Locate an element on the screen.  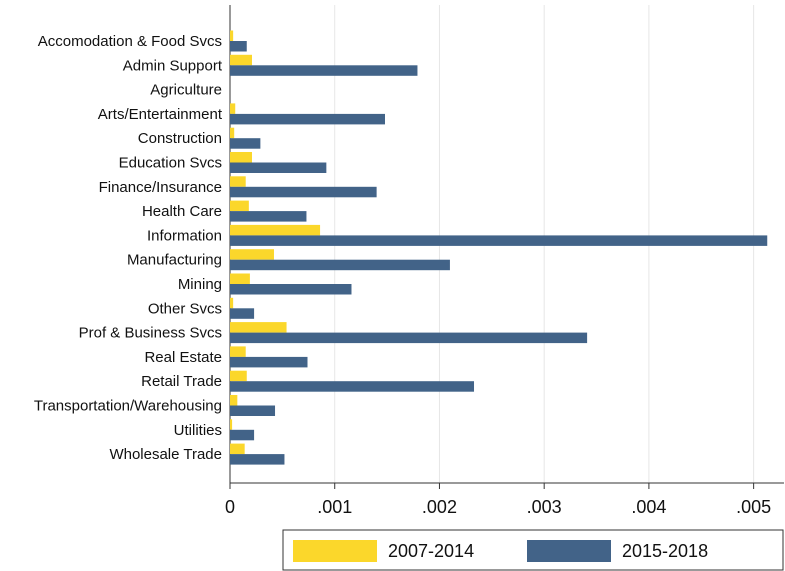
category-label: Real Estate is located at coordinates (183, 357).